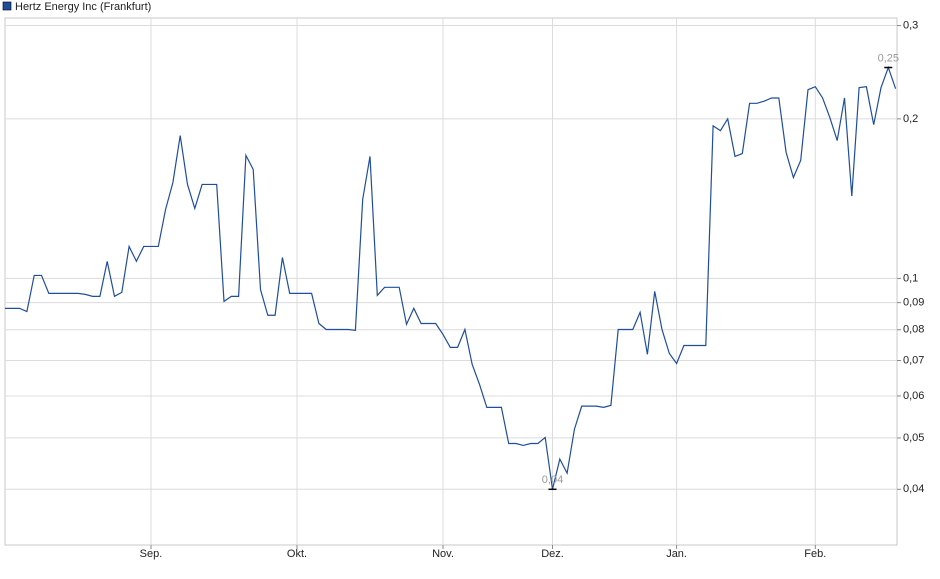 The height and width of the screenshot is (579, 940). What do you see at coordinates (913, 330) in the screenshot?
I see `y-tick-label: 0,08` at bounding box center [913, 330].